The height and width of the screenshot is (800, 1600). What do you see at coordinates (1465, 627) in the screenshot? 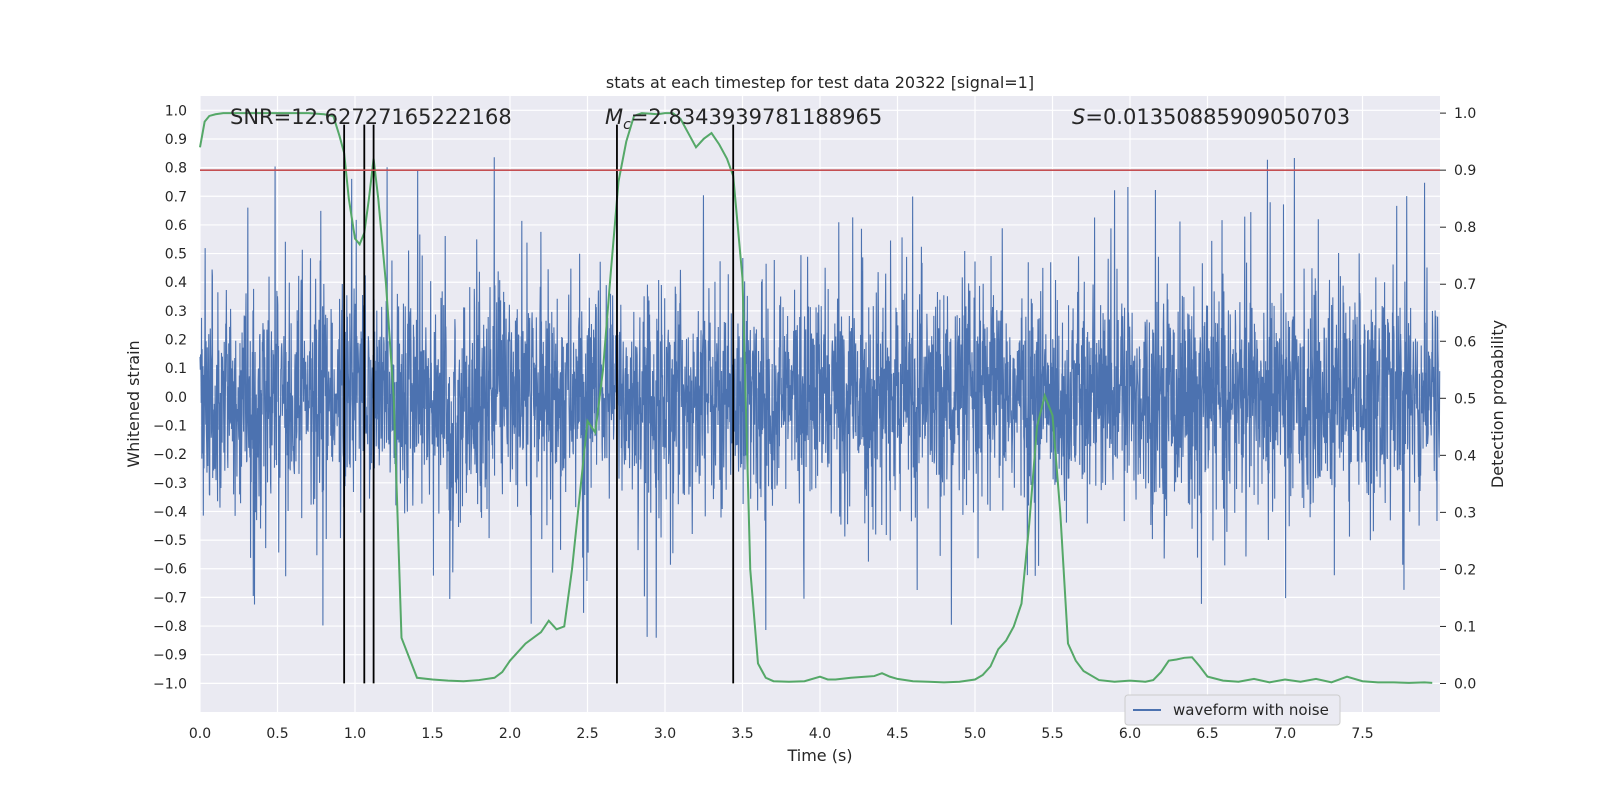
I see `y-right-tick-label: 0.1` at bounding box center [1465, 627].